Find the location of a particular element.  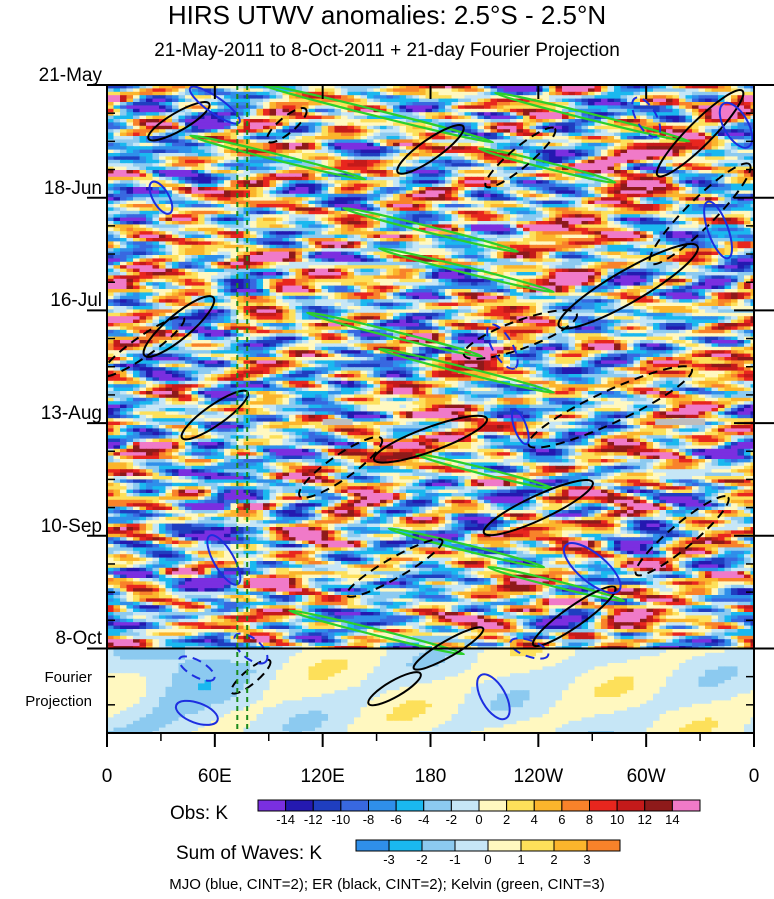

obs-colorbar-tick-label: 4 is located at coordinates (534, 819).